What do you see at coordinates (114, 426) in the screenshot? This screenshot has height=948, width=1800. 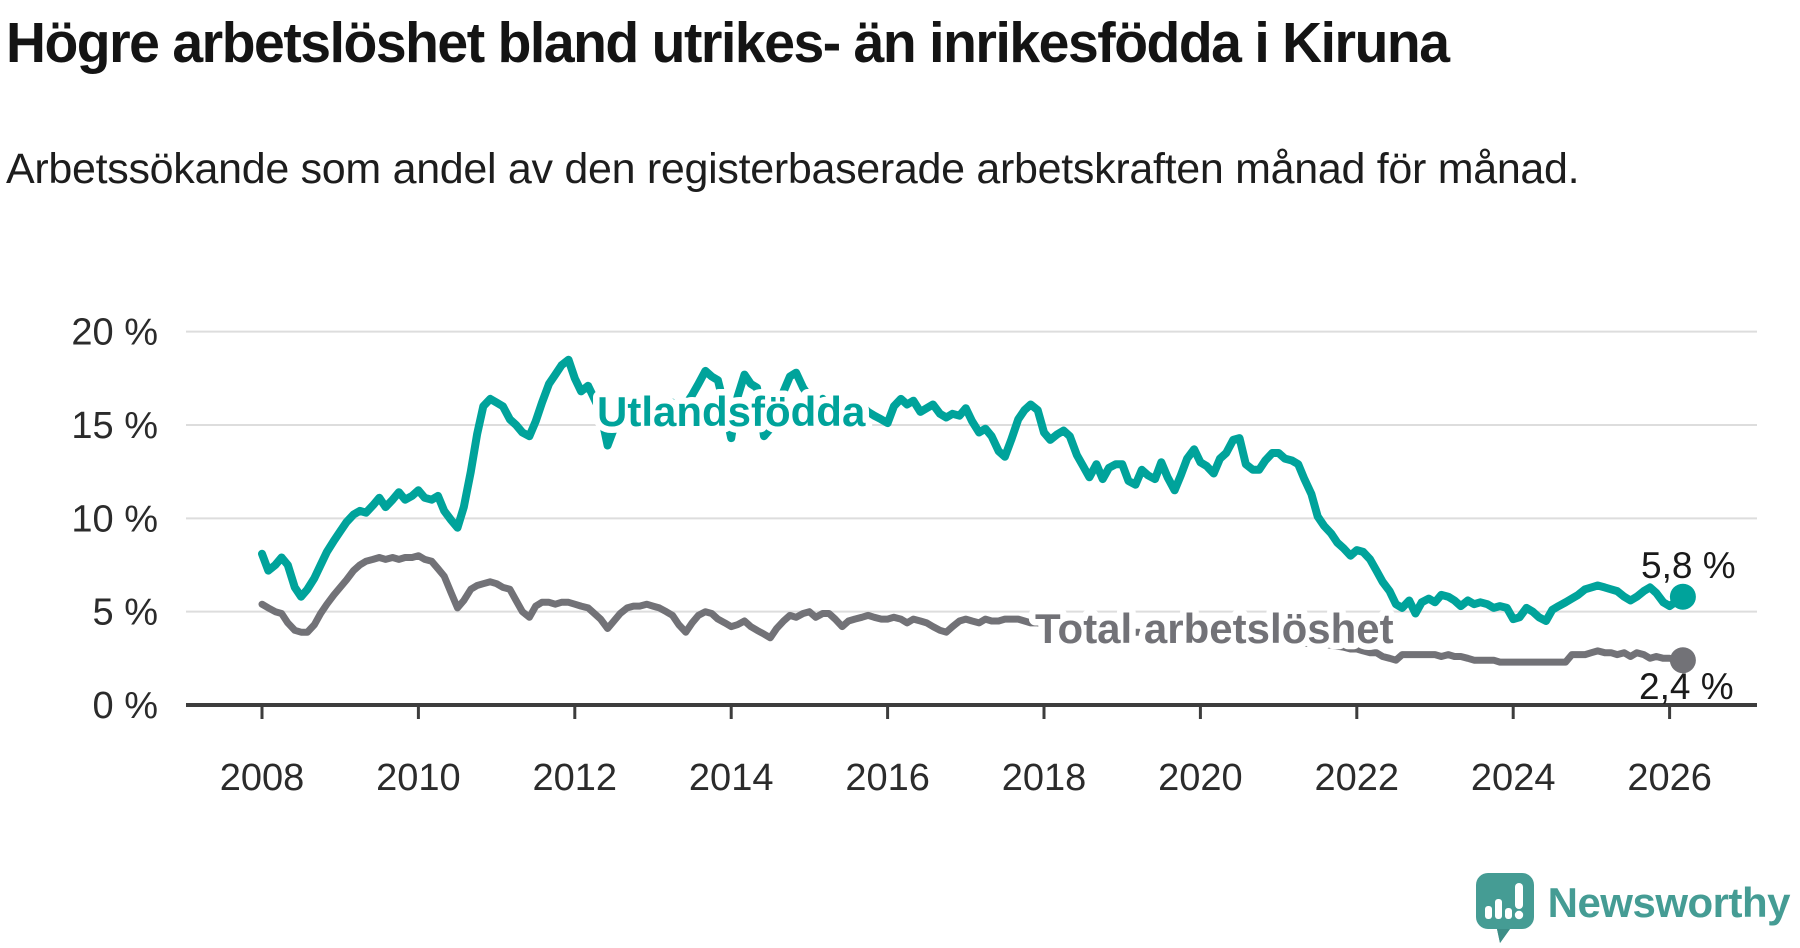 I see `y-axis-tick-label: 15 %` at bounding box center [114, 426].